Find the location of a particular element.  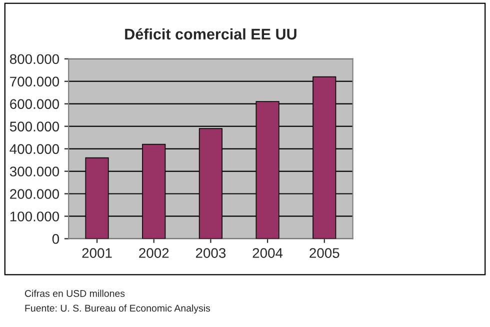

x-tick-label: 2003 is located at coordinates (211, 253).